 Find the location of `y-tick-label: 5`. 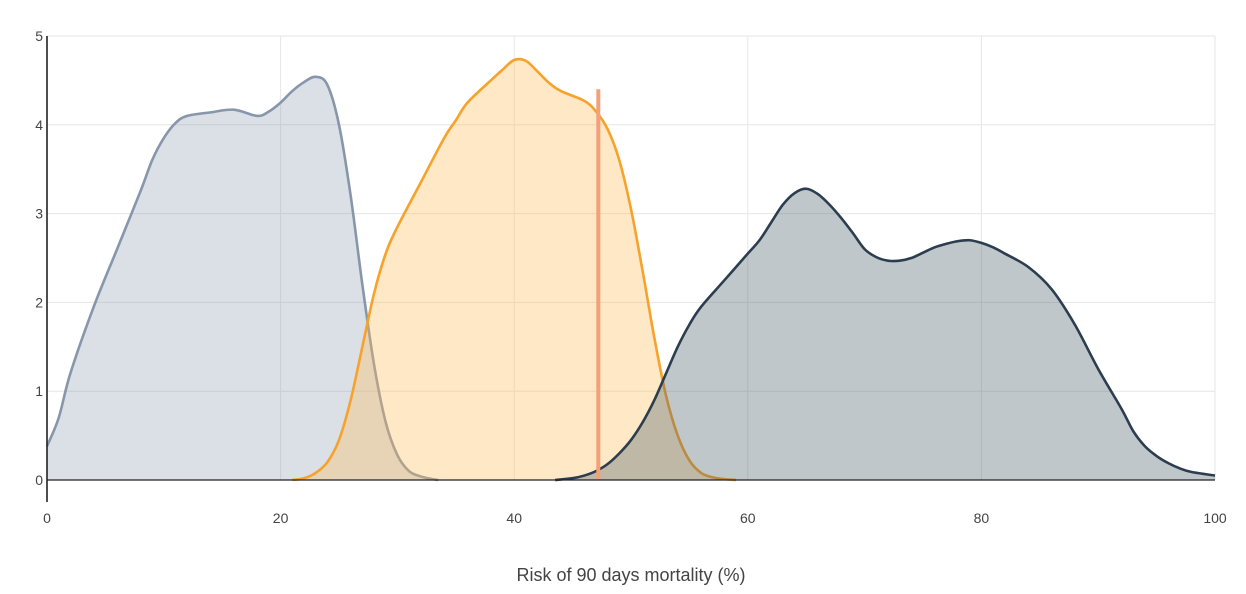

y-tick-label: 5 is located at coordinates (39, 36).